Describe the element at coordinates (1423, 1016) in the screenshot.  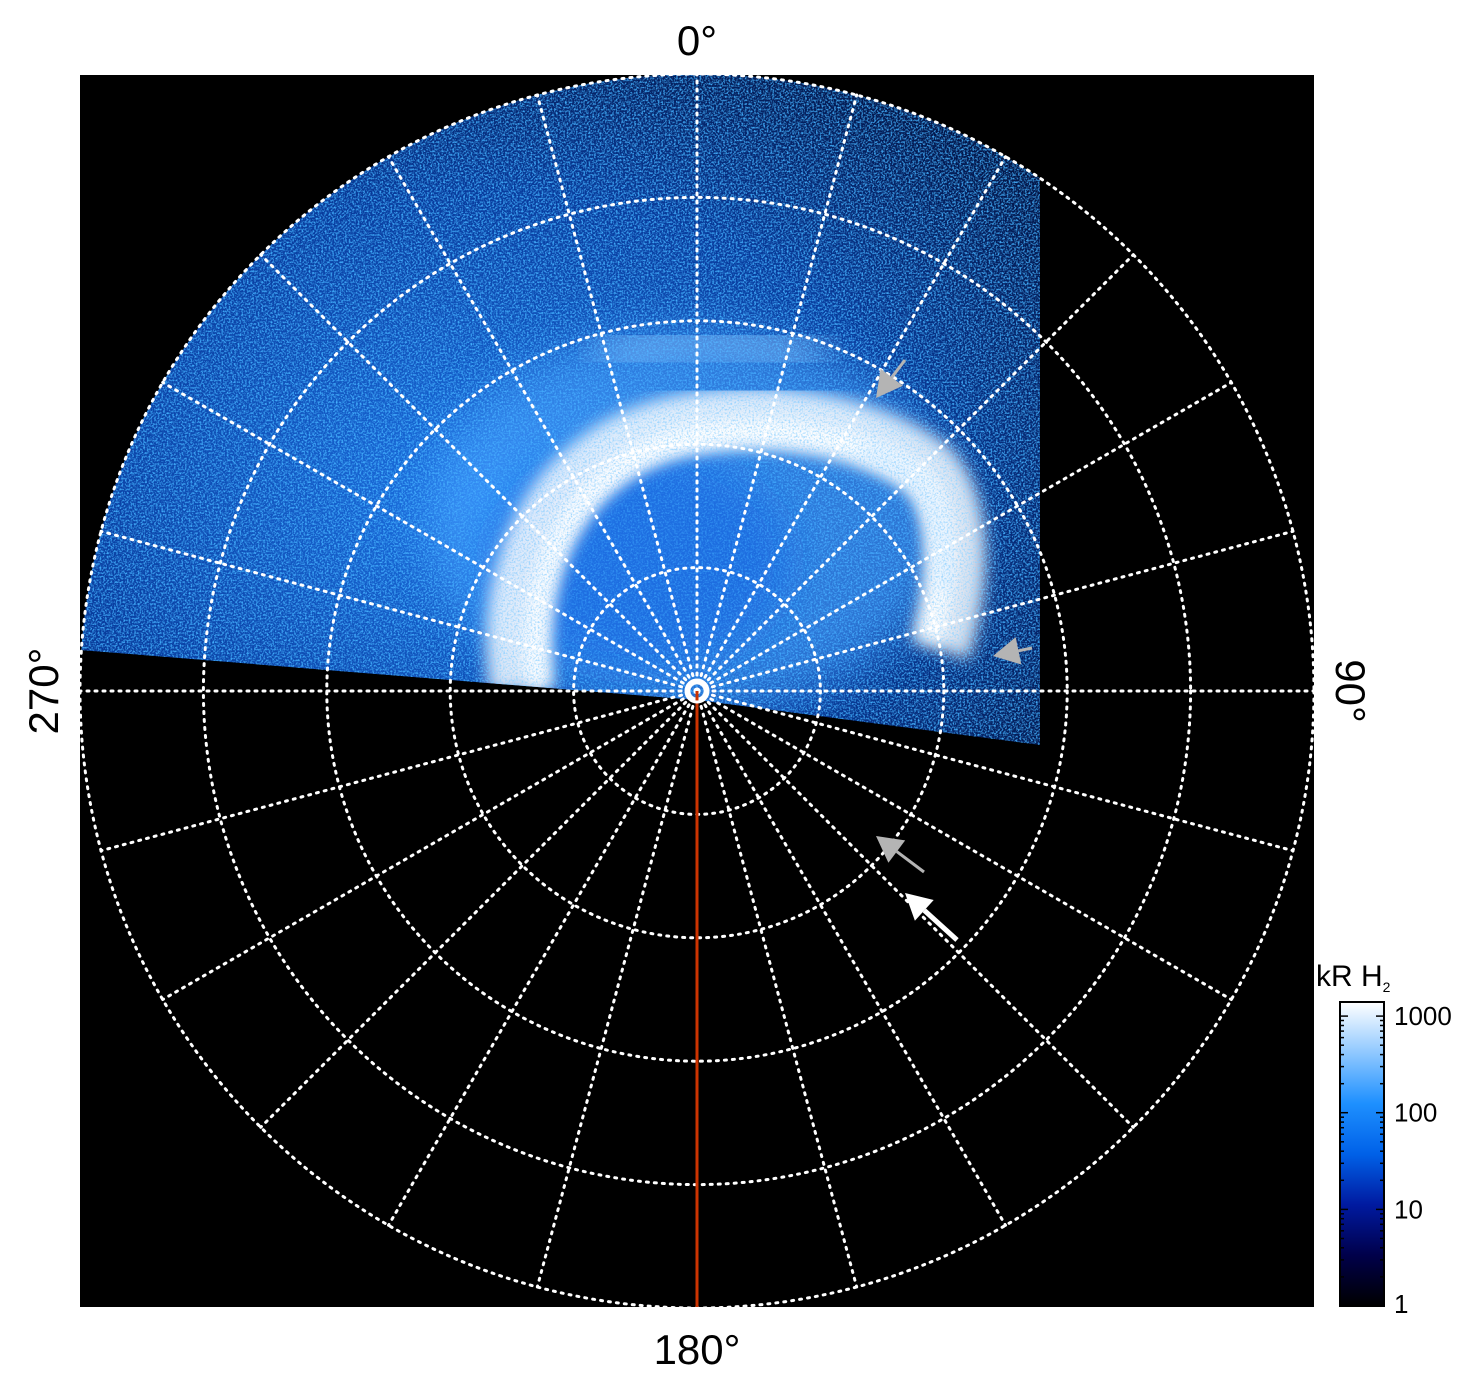
I see `colorbar-tick-label: 1000` at that location.